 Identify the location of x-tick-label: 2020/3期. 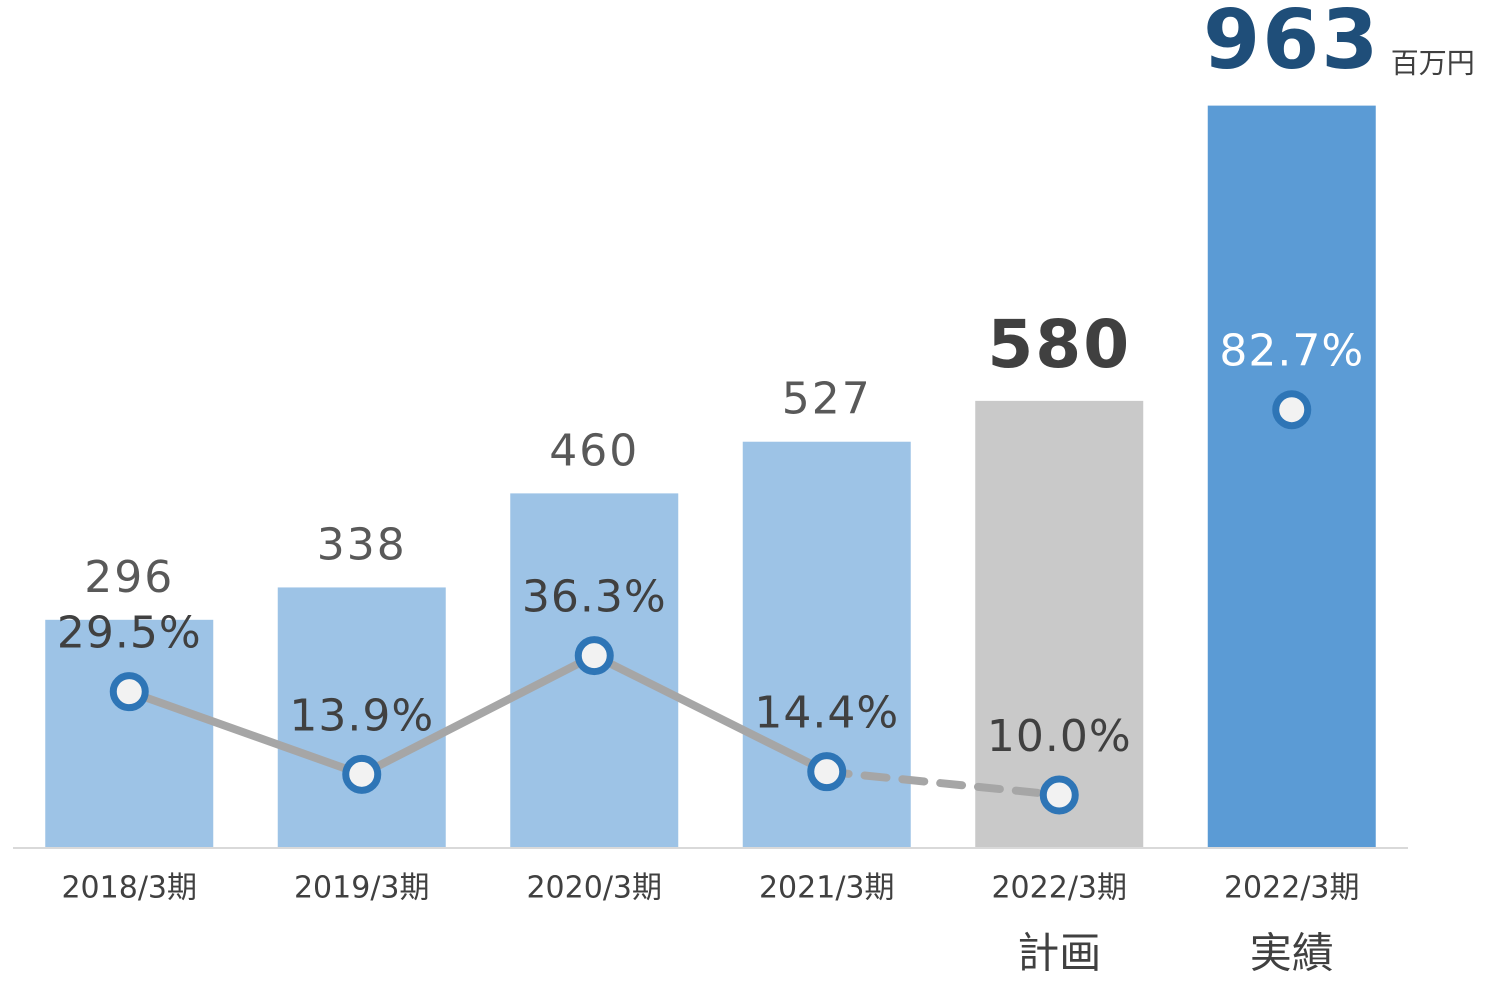
(594, 888).